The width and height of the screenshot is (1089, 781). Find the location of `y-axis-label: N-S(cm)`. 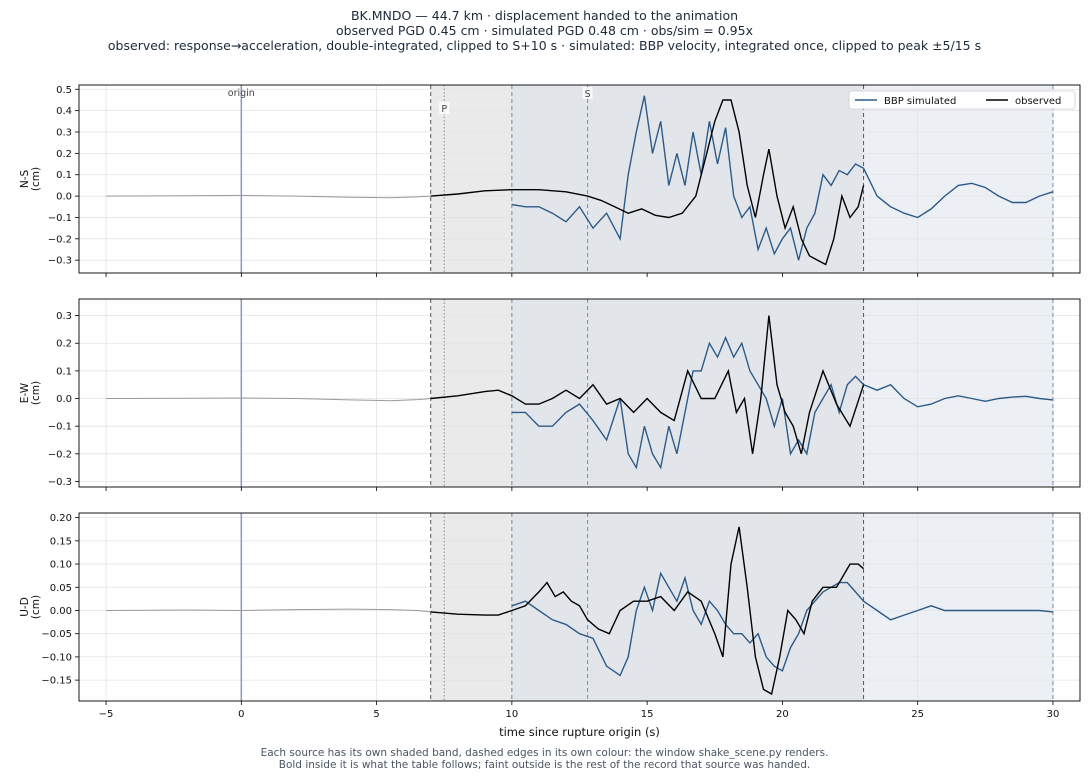

y-axis-label: N-S(cm) is located at coordinates (30, 179).